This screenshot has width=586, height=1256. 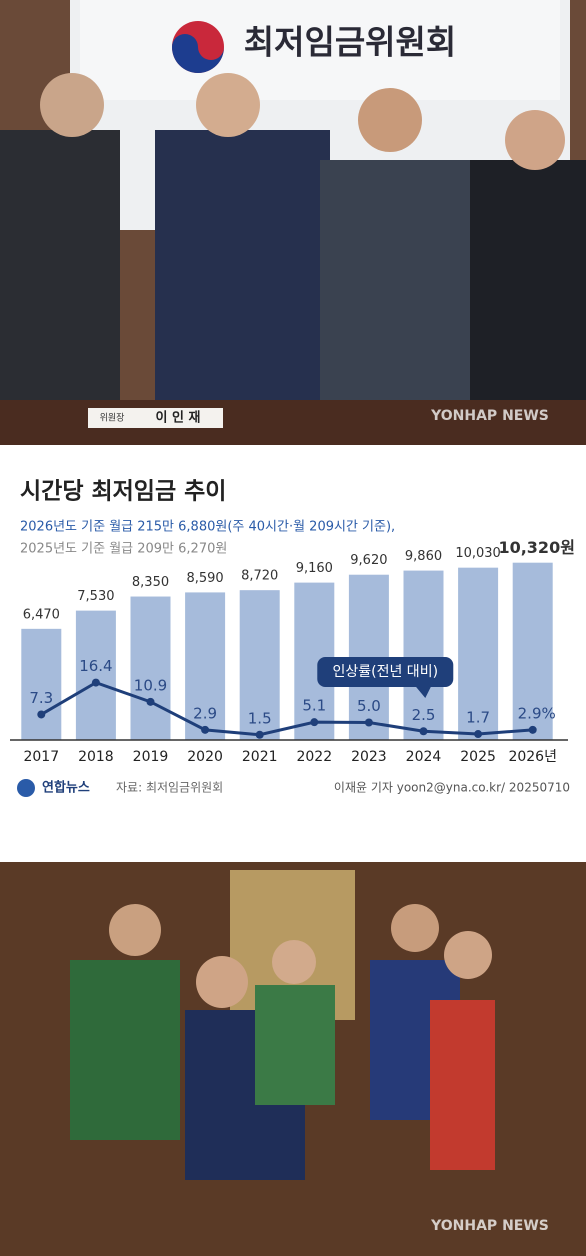 What do you see at coordinates (204, 578) in the screenshot?
I see `bar-value-label: 8,590` at bounding box center [204, 578].